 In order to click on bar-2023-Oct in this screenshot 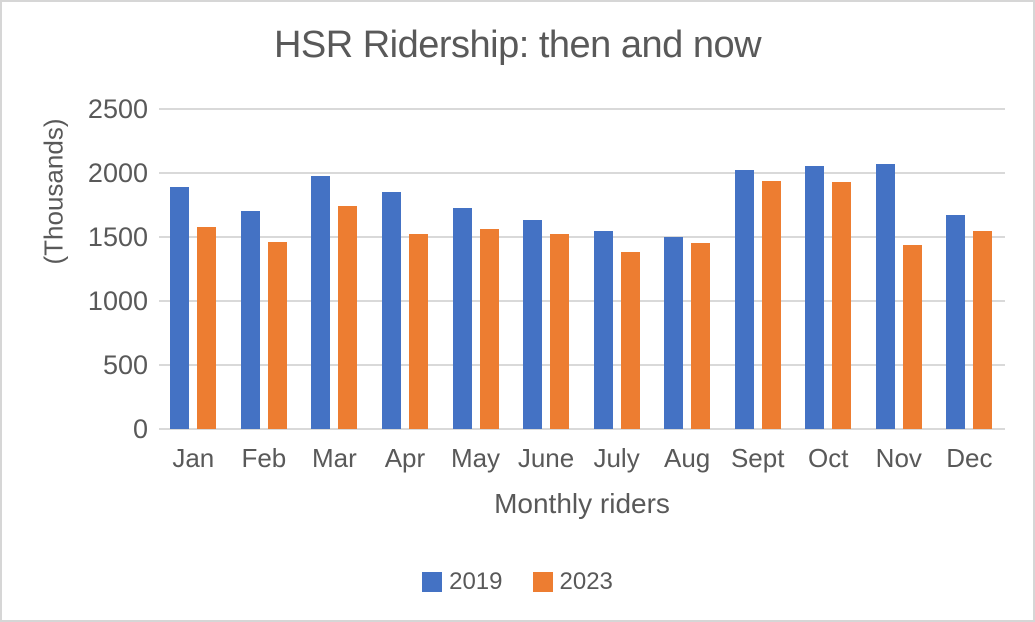, I will do `click(842, 305)`.